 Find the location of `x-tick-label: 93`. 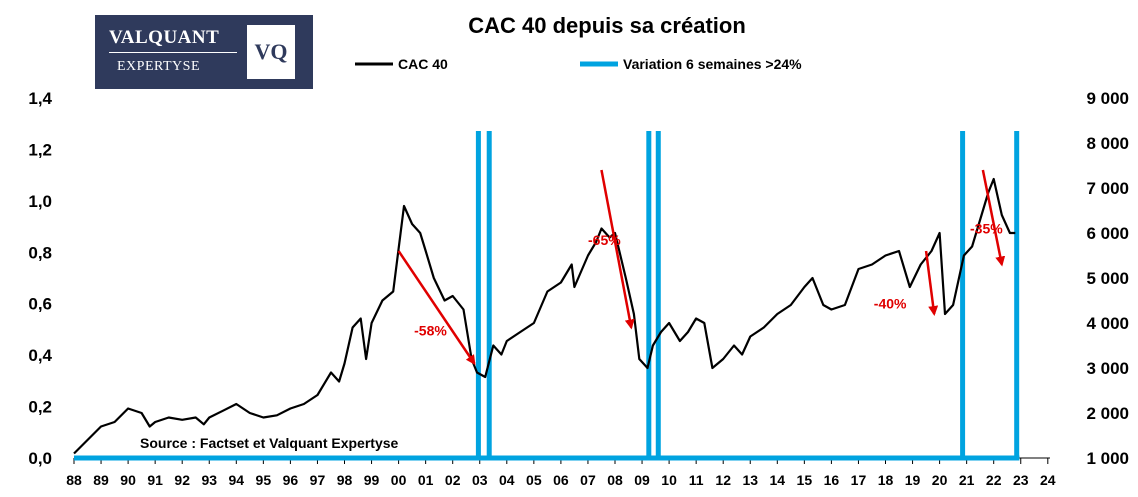

x-tick-label: 93 is located at coordinates (209, 480).